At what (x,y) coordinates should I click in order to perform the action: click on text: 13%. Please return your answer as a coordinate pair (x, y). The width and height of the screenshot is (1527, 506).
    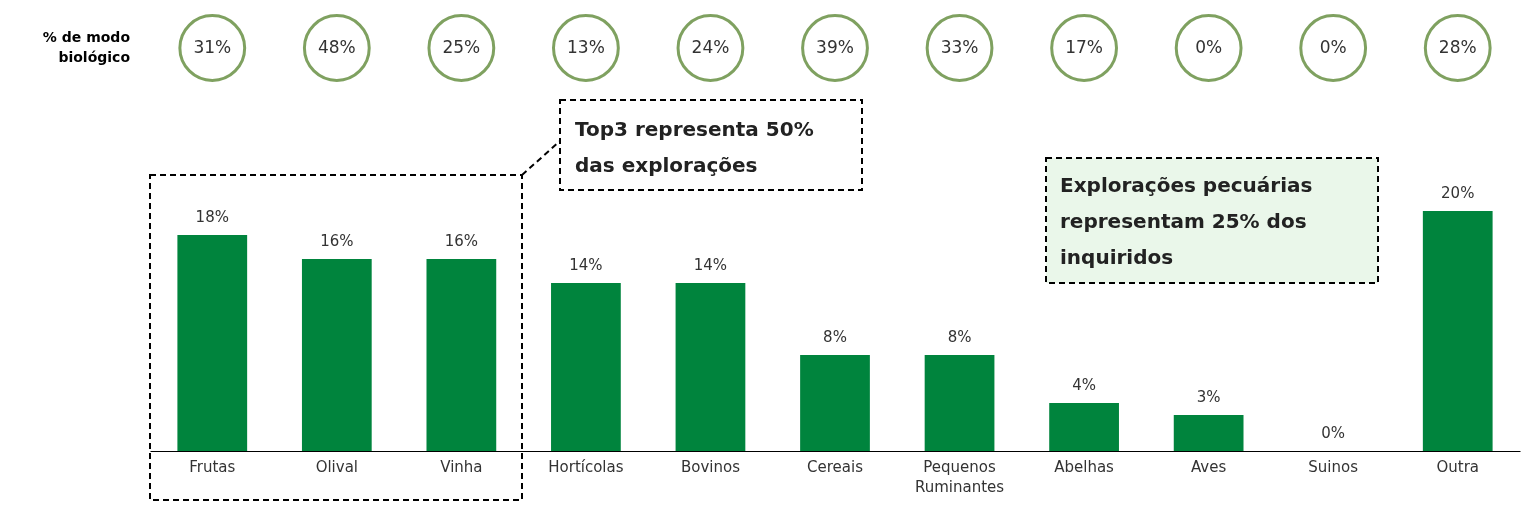
    Looking at the image, I should click on (586, 47).